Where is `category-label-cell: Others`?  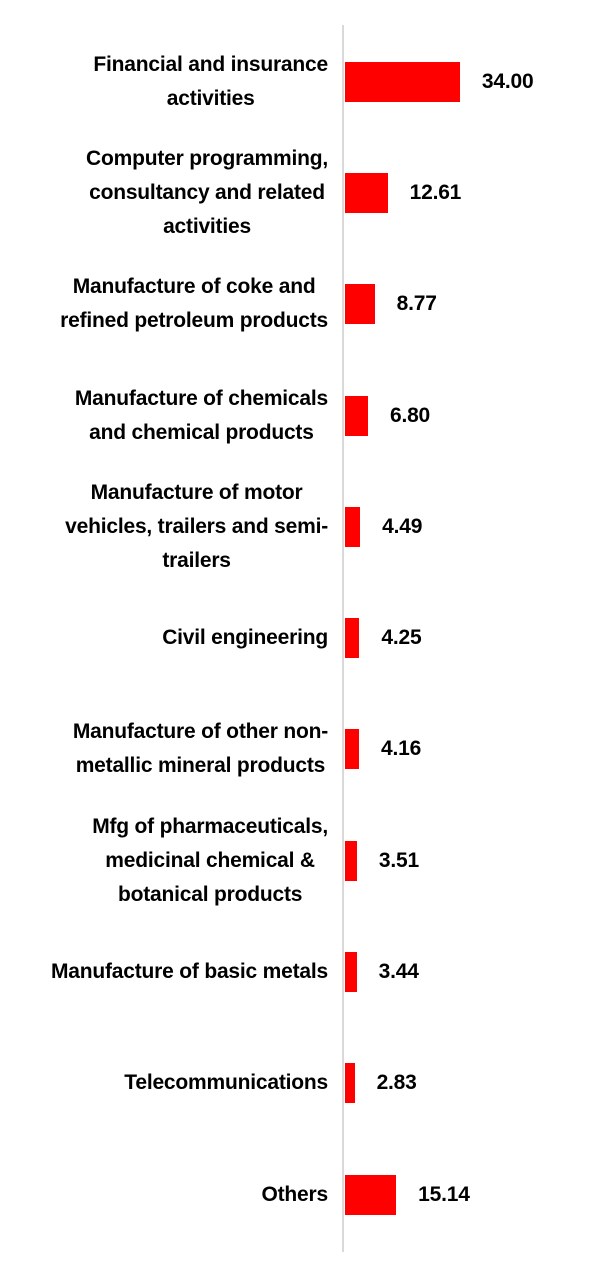 category-label-cell: Others is located at coordinates (172, 1195).